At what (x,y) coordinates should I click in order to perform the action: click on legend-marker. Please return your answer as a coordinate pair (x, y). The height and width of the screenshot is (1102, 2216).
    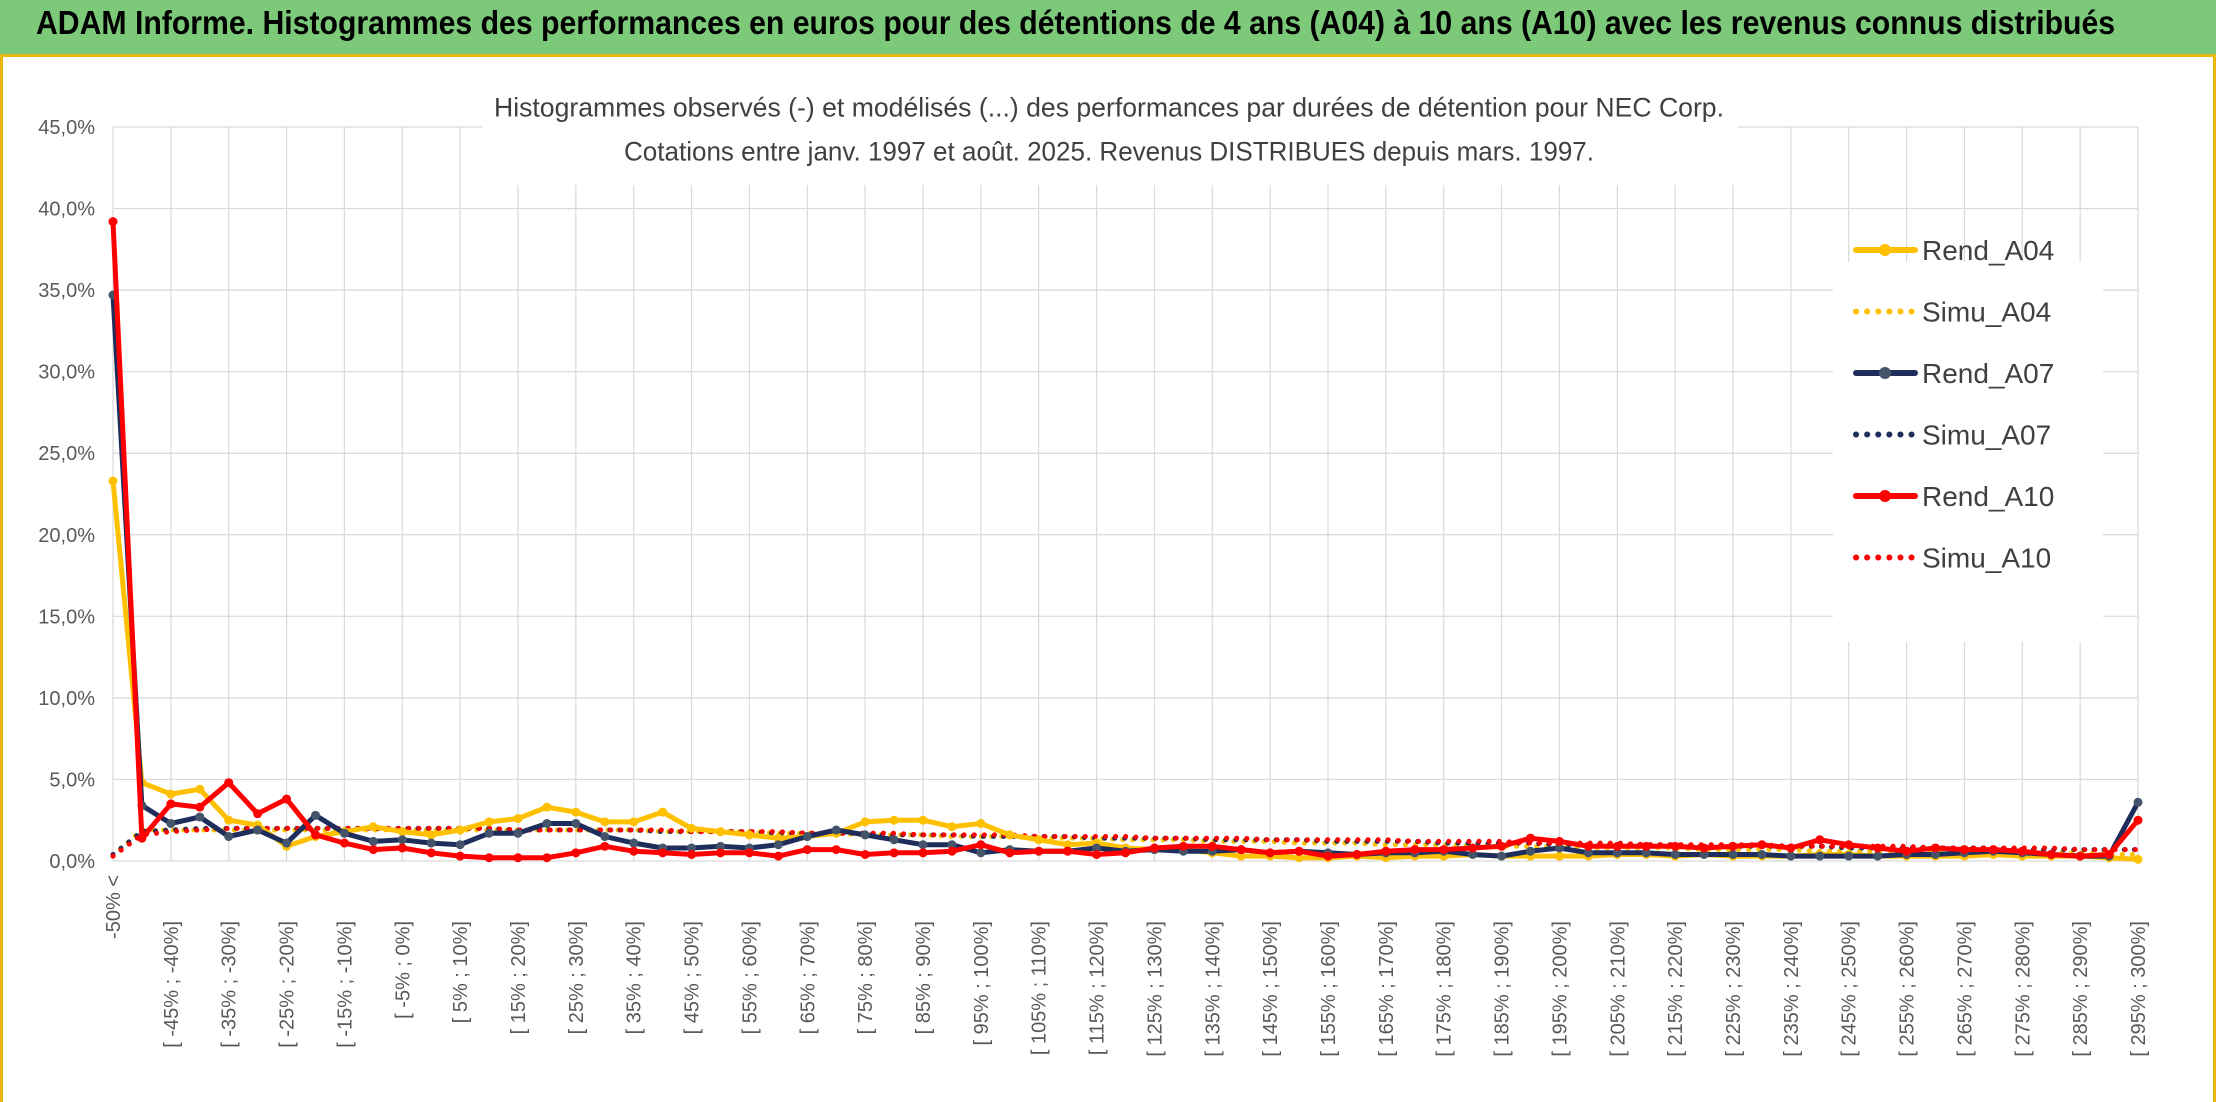
    Looking at the image, I should click on (1885, 496).